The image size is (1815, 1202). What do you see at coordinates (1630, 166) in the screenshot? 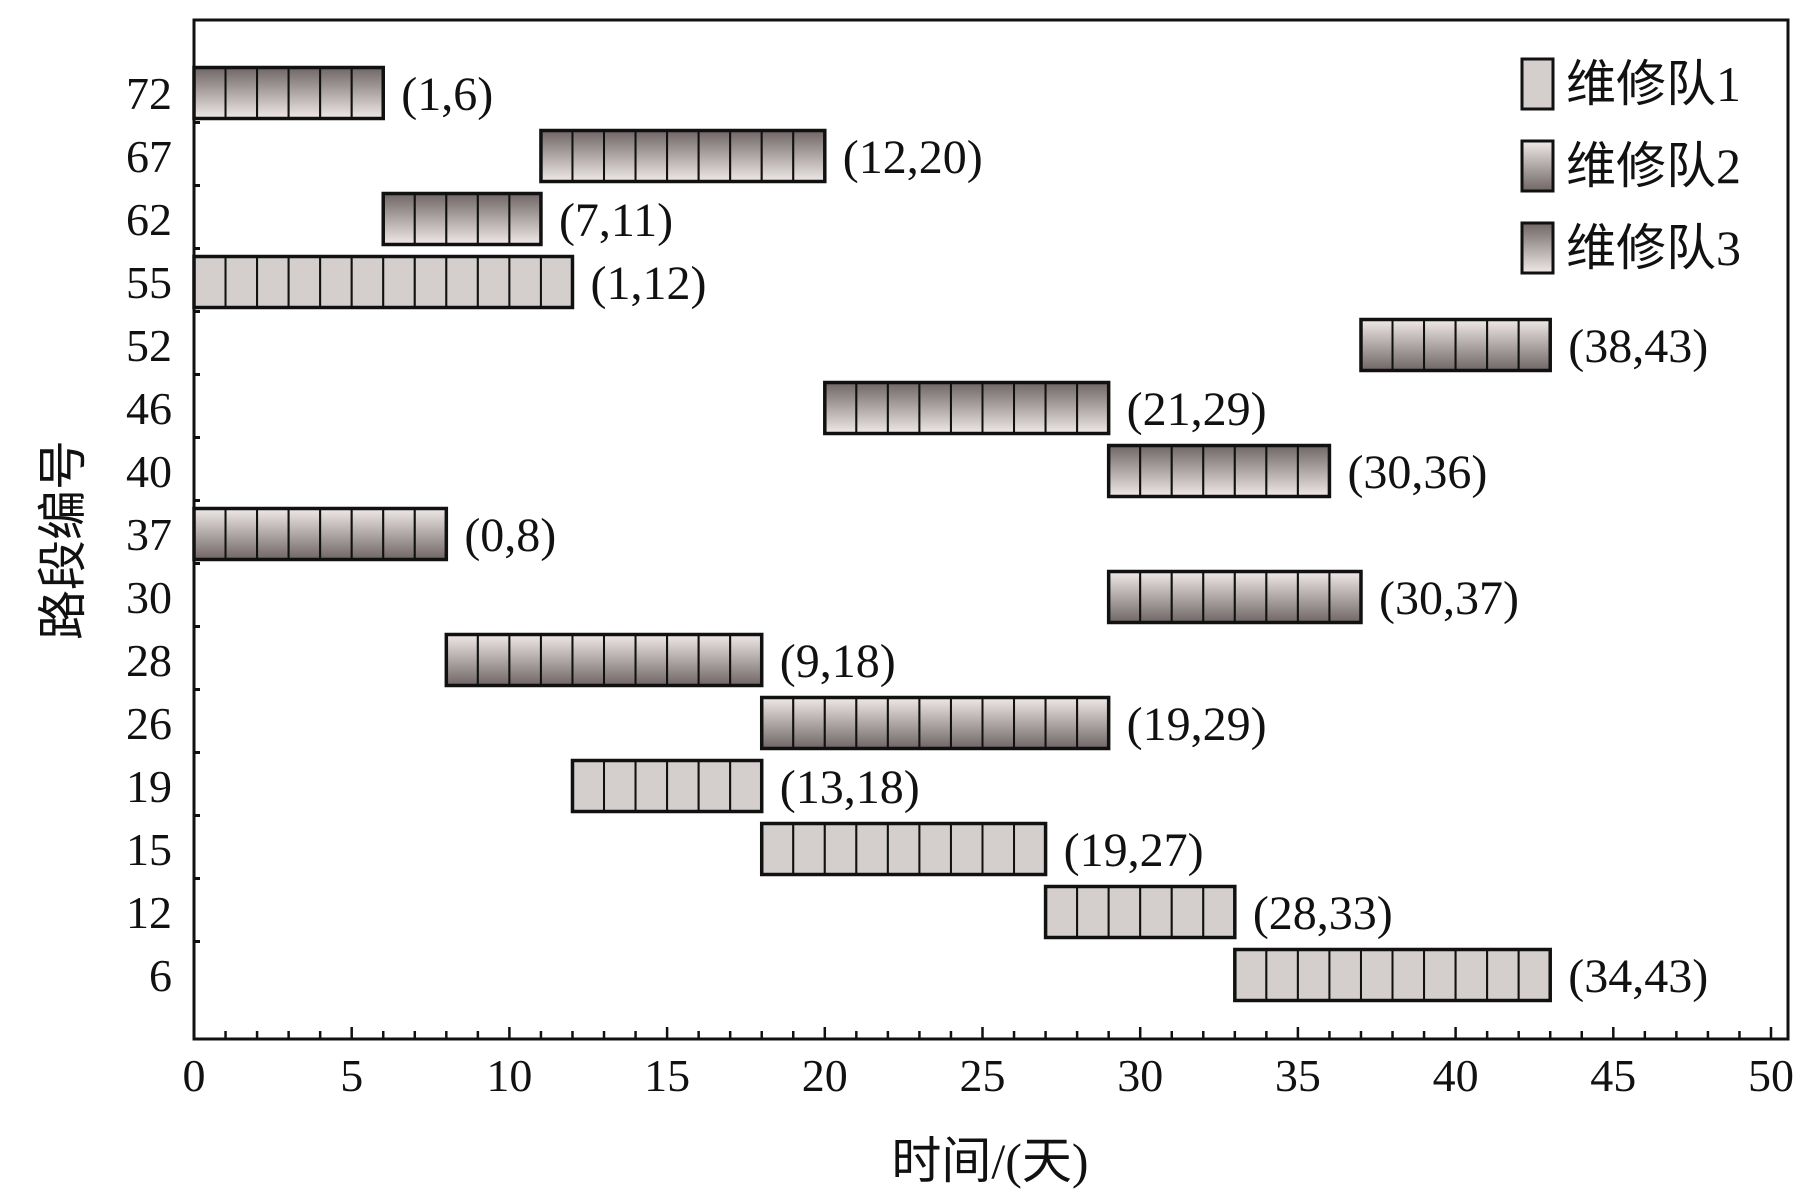
I see `legend-item-team-2: 维修队2` at bounding box center [1630, 166].